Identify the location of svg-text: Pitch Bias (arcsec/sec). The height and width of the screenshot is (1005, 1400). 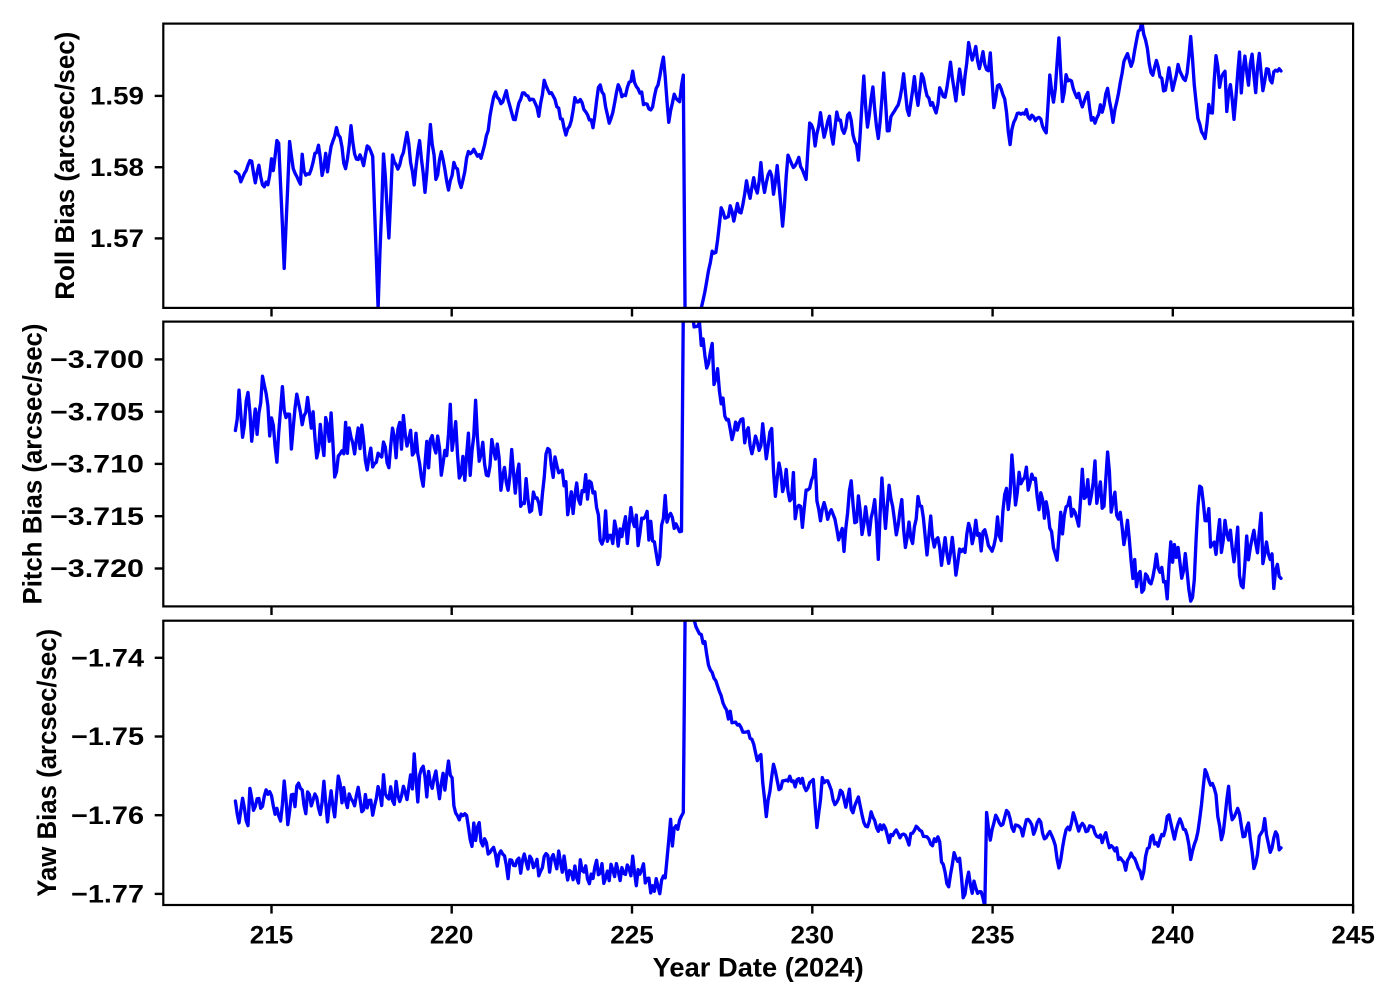
(32, 464).